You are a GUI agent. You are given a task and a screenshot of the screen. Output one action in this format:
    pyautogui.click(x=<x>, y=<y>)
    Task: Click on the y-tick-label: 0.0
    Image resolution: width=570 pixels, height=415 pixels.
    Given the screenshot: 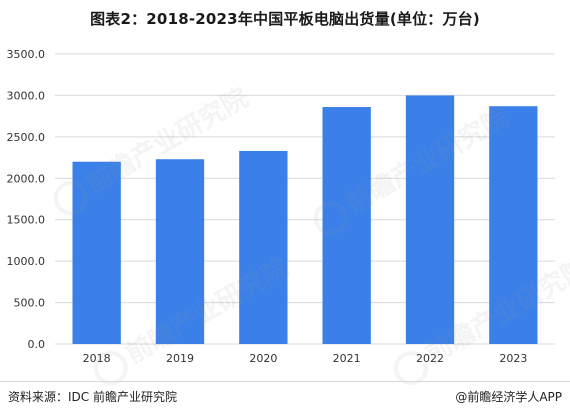 What is the action you would take?
    pyautogui.click(x=37, y=344)
    